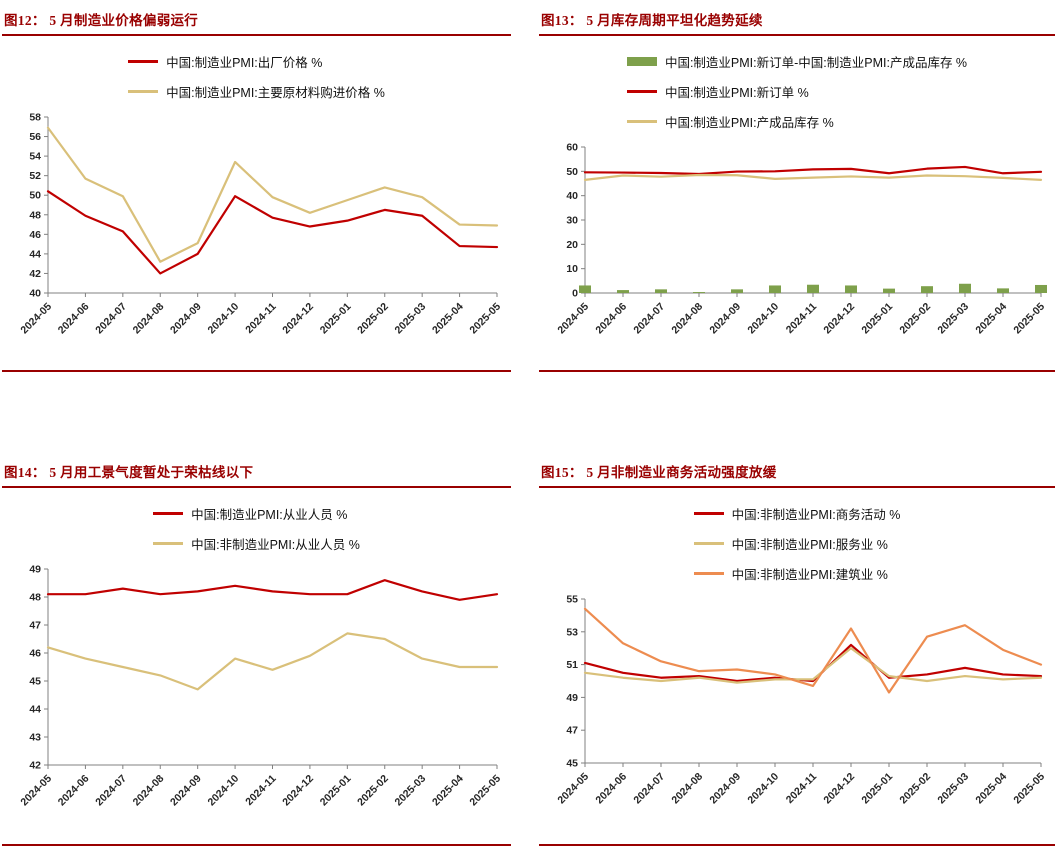 The width and height of the screenshot is (1057, 858). Describe the element at coordinates (652, 20) in the screenshot. I see `figure-title-fig13: 图13： 5 月库存周期平坦化趋势延续` at that location.